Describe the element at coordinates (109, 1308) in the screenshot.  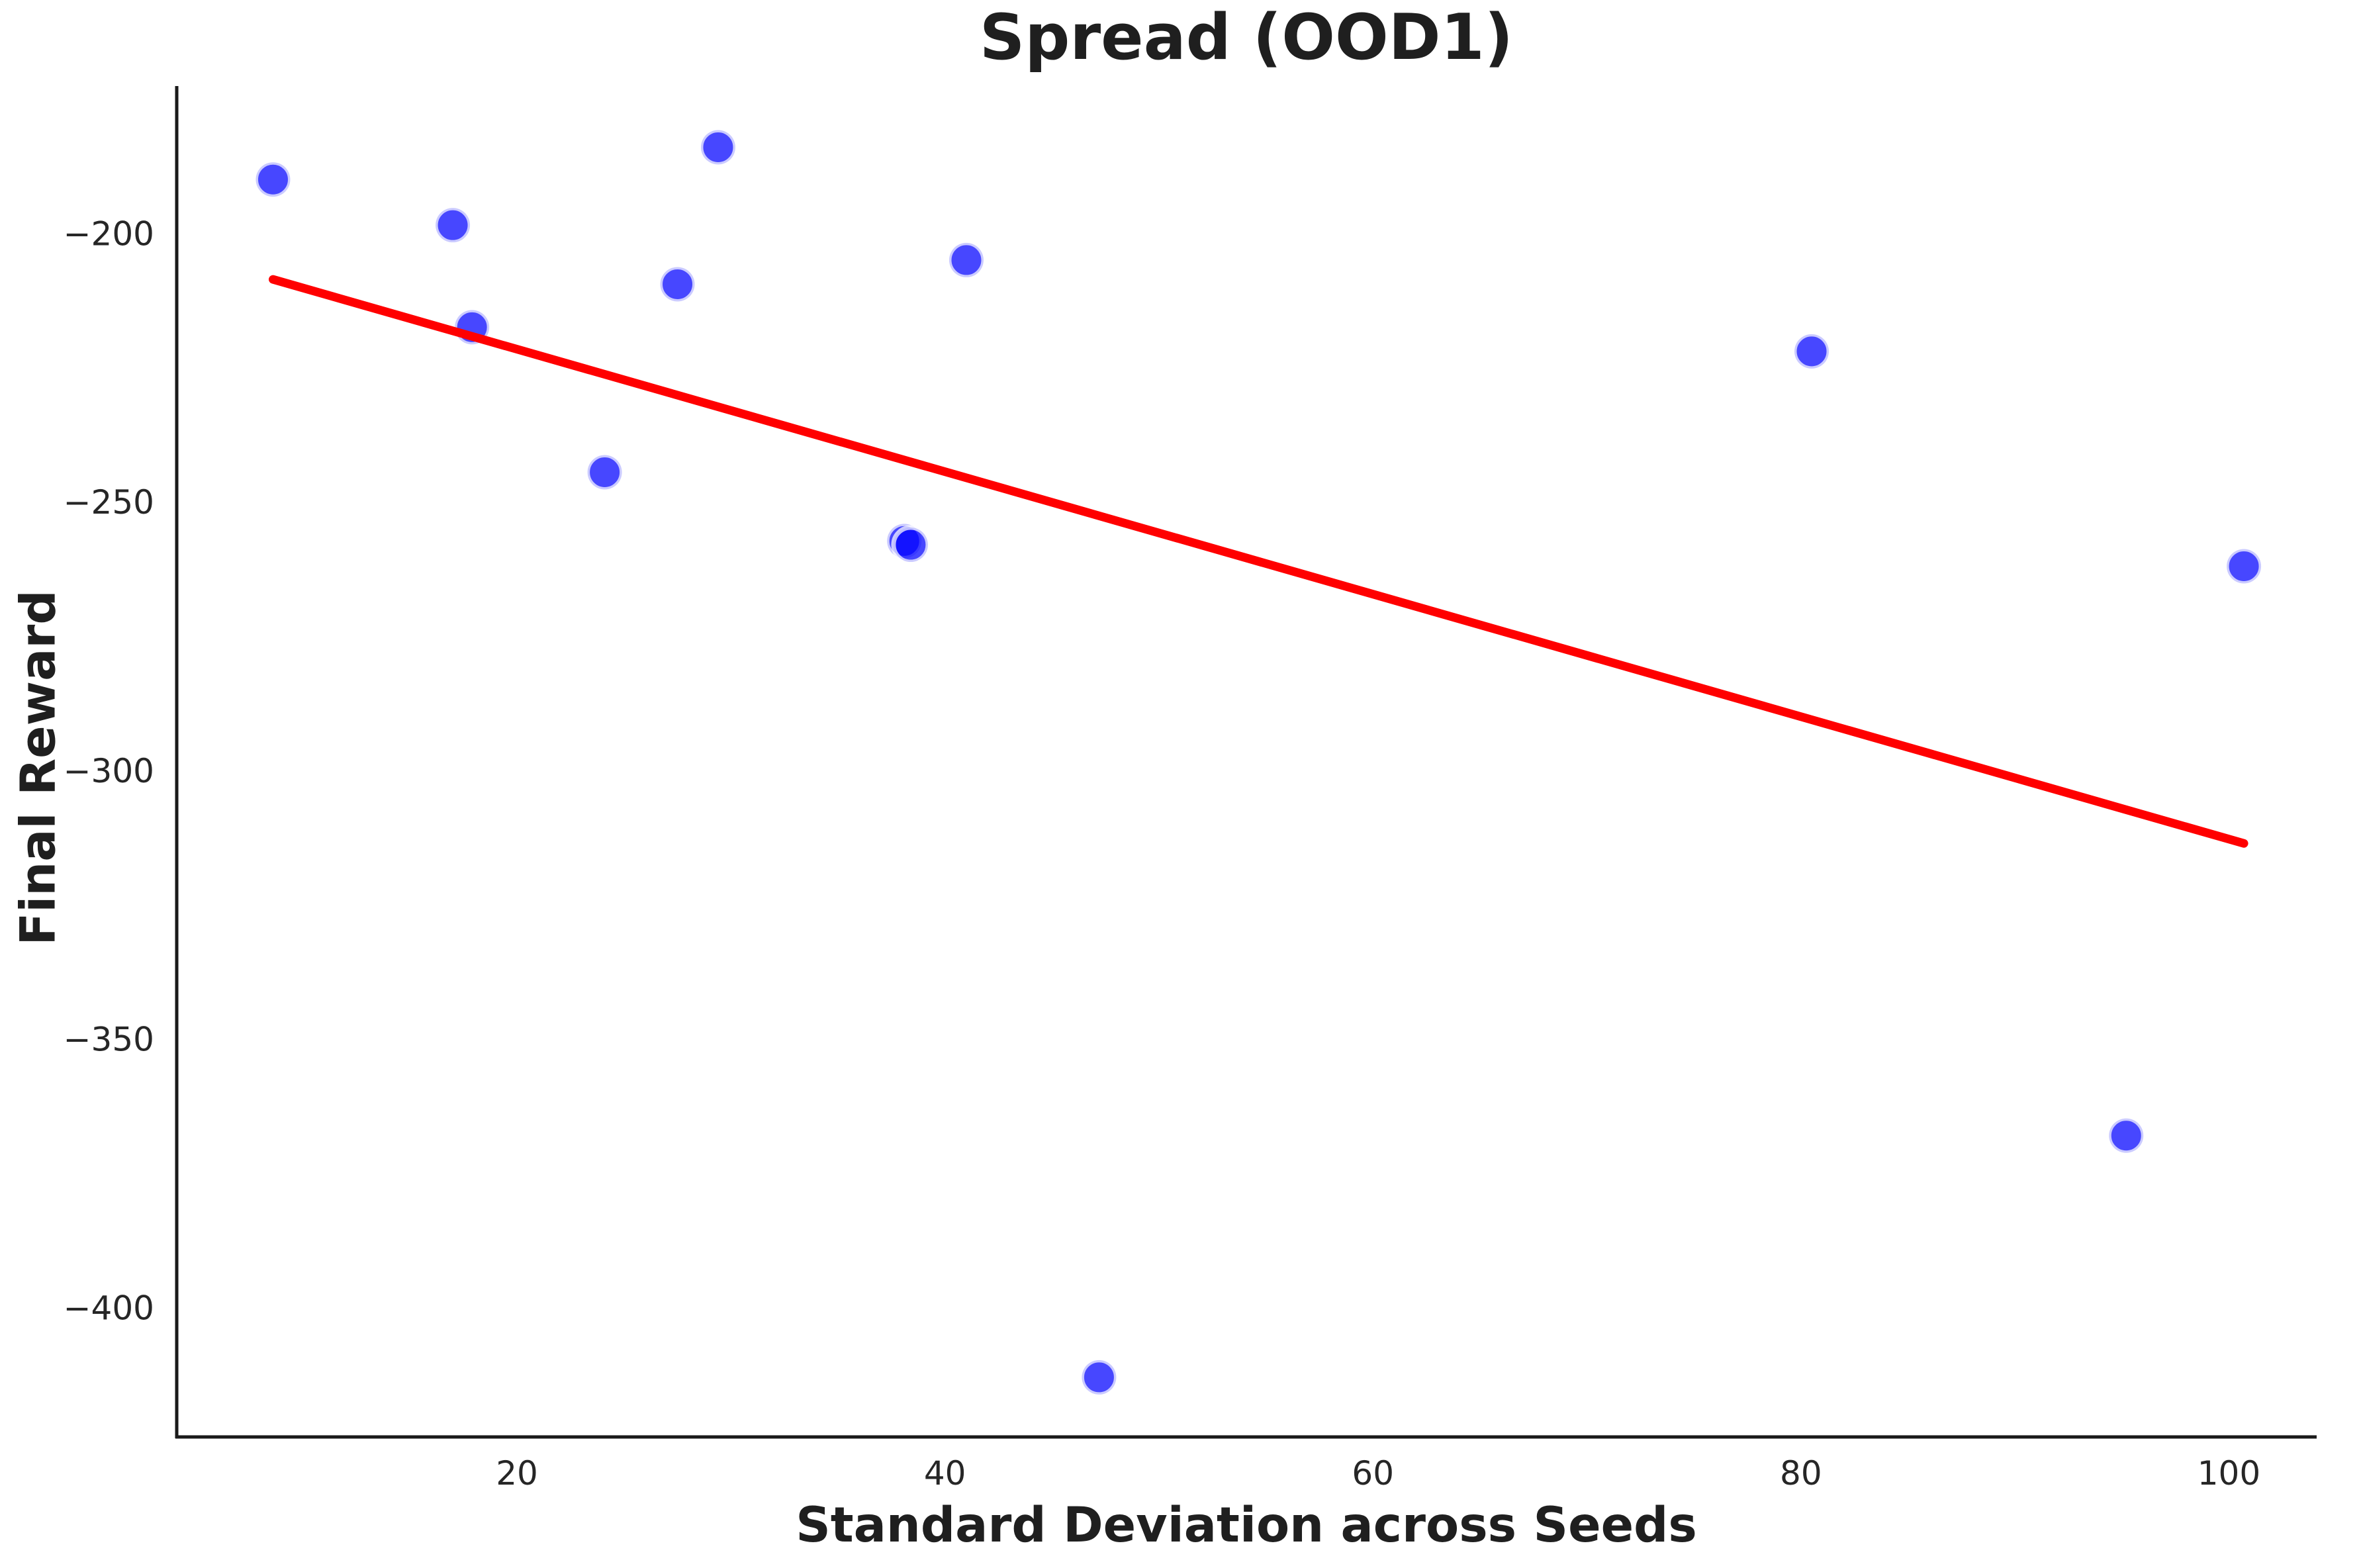
I see `y-tick-label: −400` at that location.